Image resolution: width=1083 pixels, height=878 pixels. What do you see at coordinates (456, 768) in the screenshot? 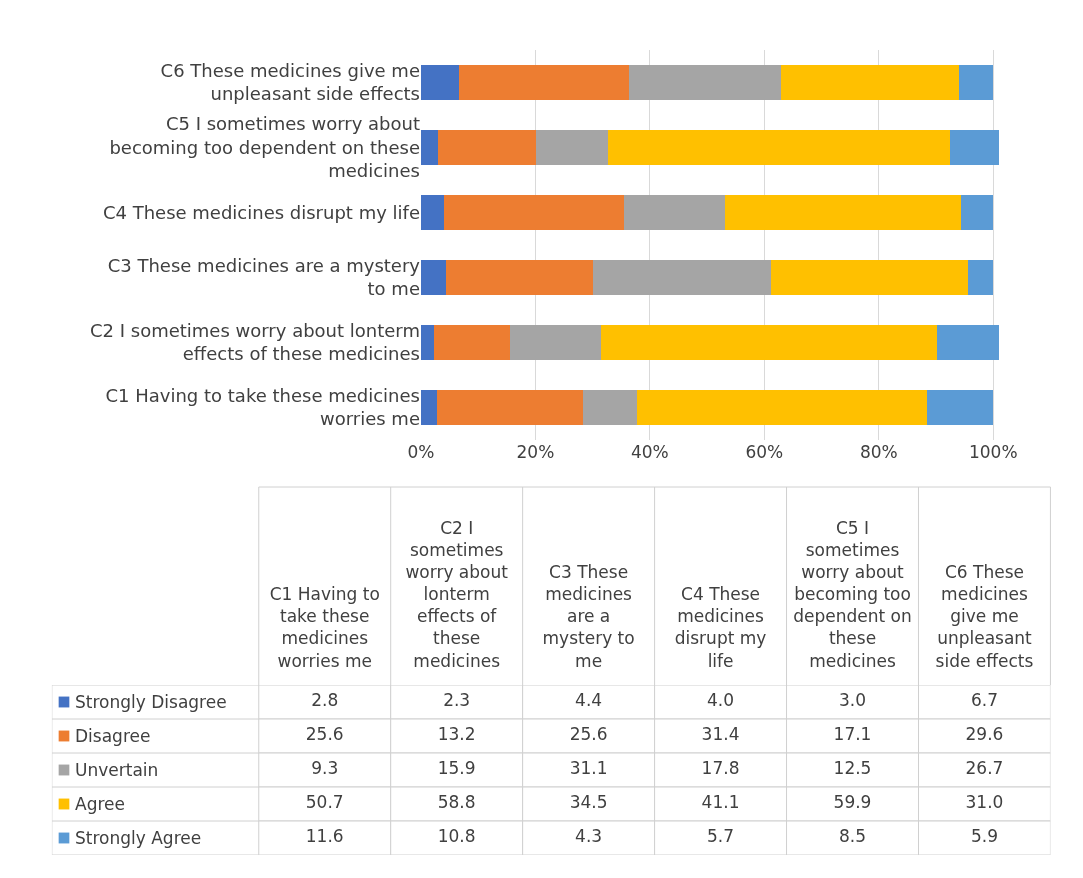
I see `data-label: 15.9` at bounding box center [456, 768].